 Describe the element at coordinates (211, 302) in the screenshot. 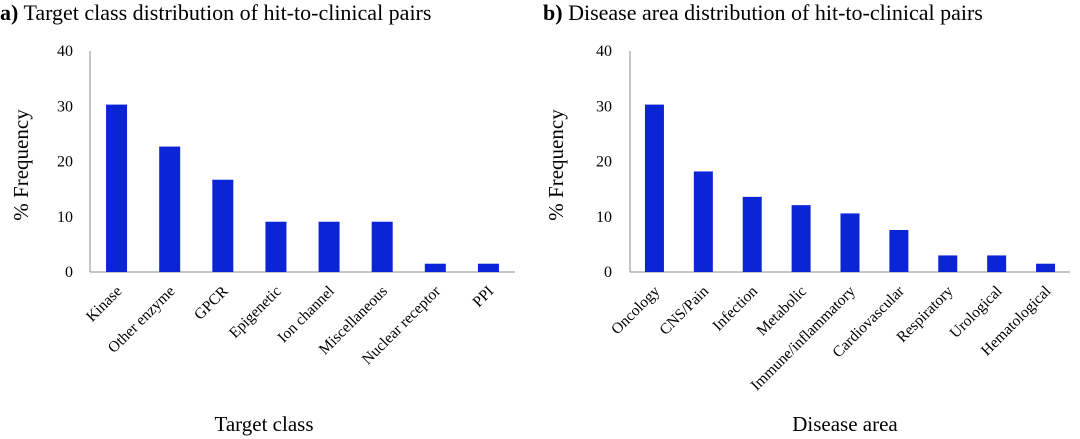

I see `x-category-label: GPCR` at that location.